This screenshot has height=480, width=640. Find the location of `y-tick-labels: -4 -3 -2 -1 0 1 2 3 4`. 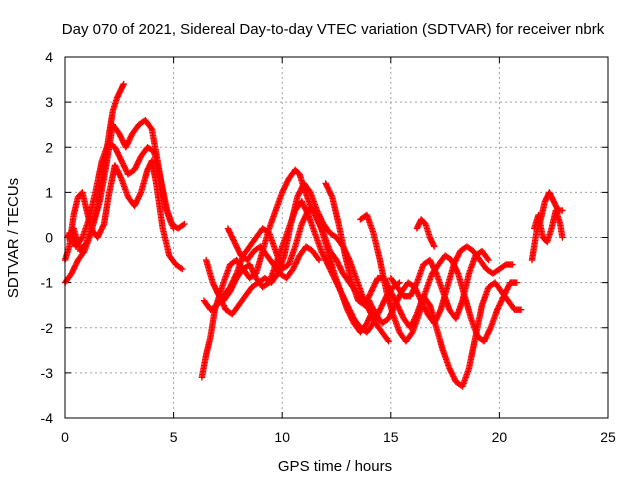

y-tick-labels: -4 -3 -2 -1 0 1 2 3 4 is located at coordinates (47, 237).